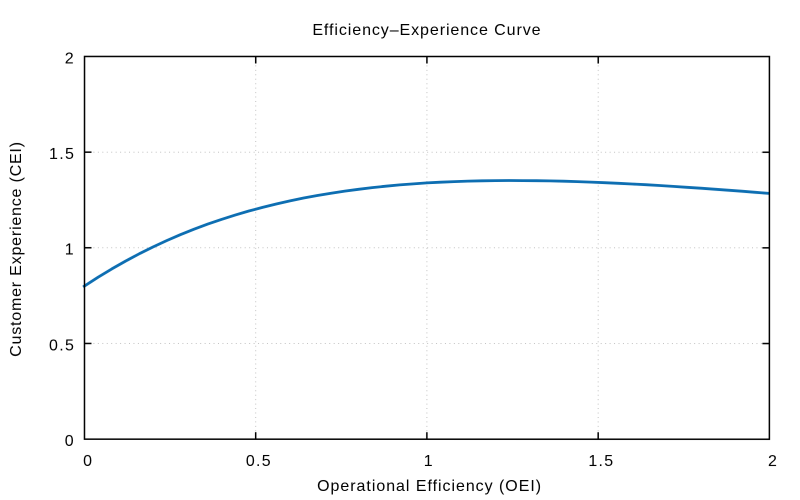 This screenshot has width=800, height=500. What do you see at coordinates (429, 486) in the screenshot?
I see `svg-text: Operational Efficiency (OEI)` at bounding box center [429, 486].